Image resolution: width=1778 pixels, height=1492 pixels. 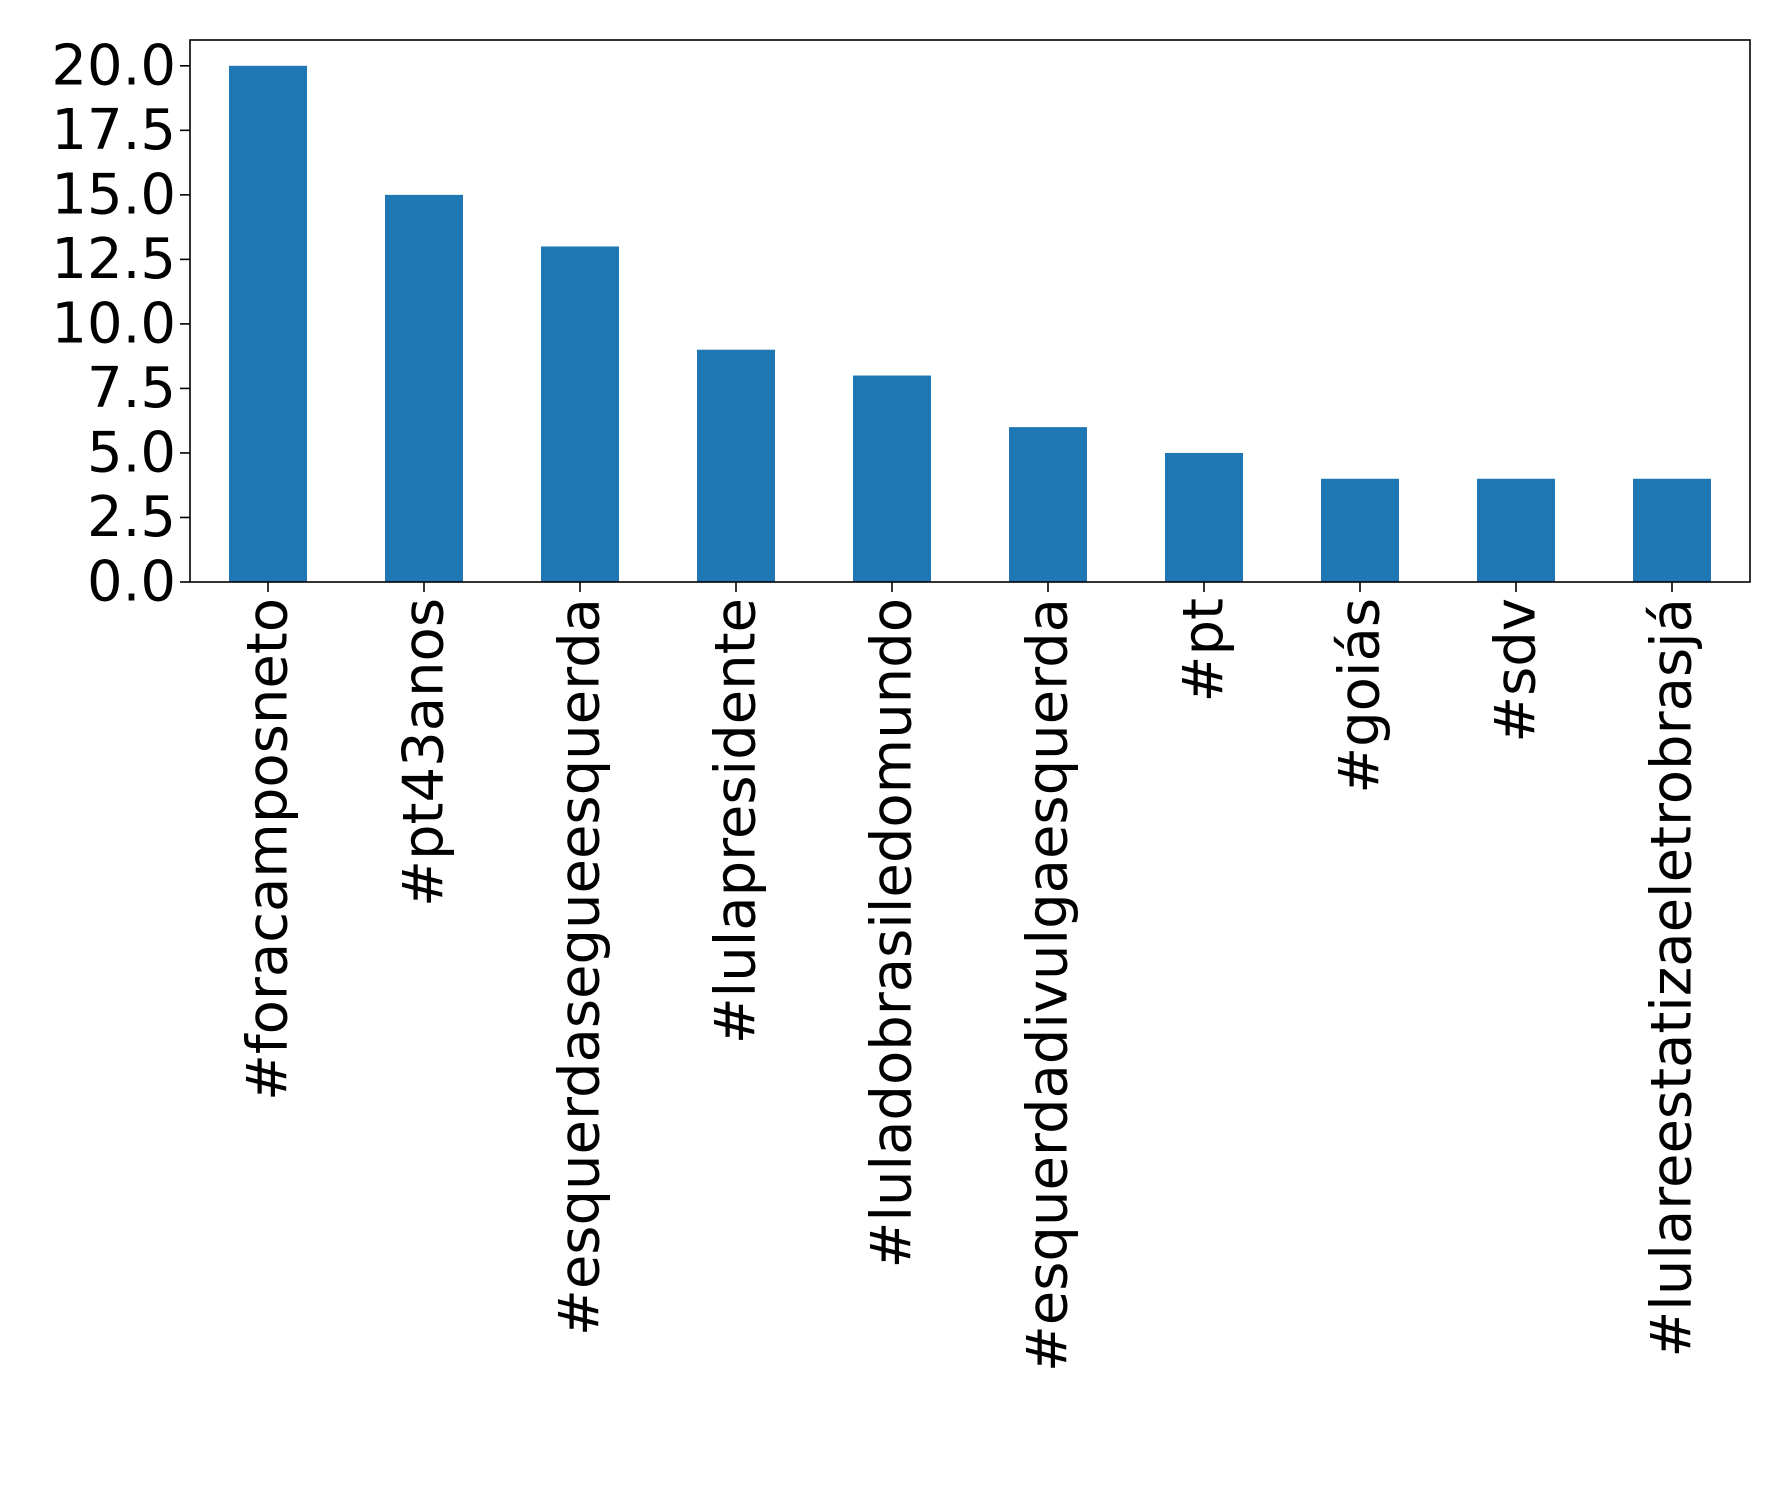 I want to click on y-tick-label-2: 5.0, so click(x=131, y=452).